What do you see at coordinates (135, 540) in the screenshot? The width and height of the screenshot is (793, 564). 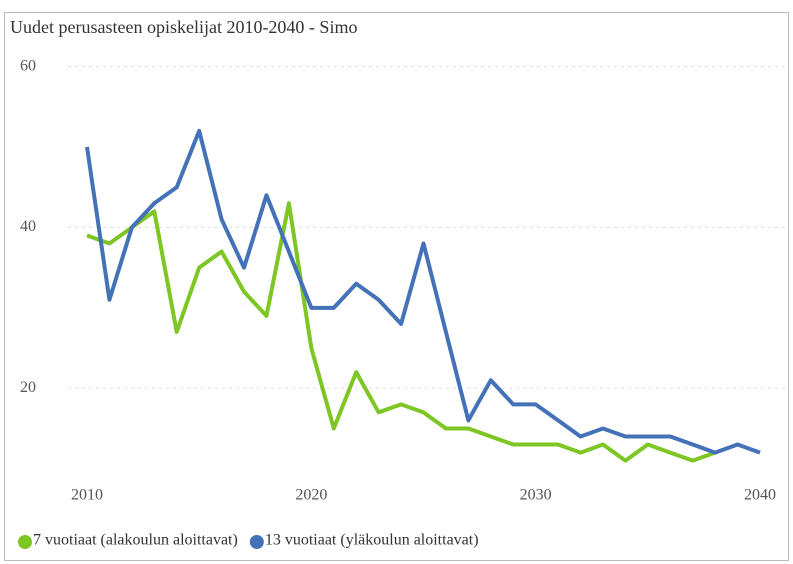 I see `legend-label: 7 vuotiaat (alakoulun aloittavat)` at bounding box center [135, 540].